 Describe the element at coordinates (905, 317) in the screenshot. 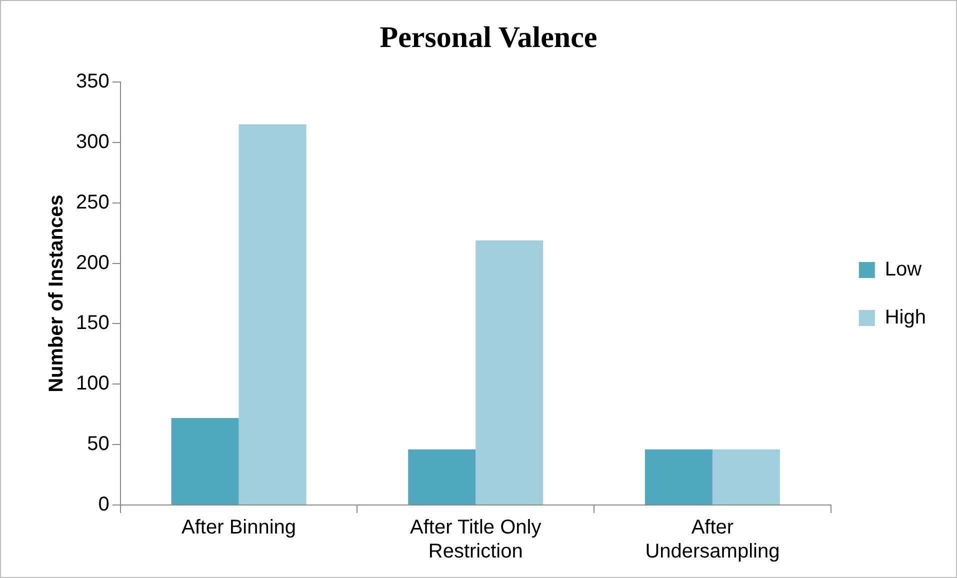

I see `legend-label: High` at that location.